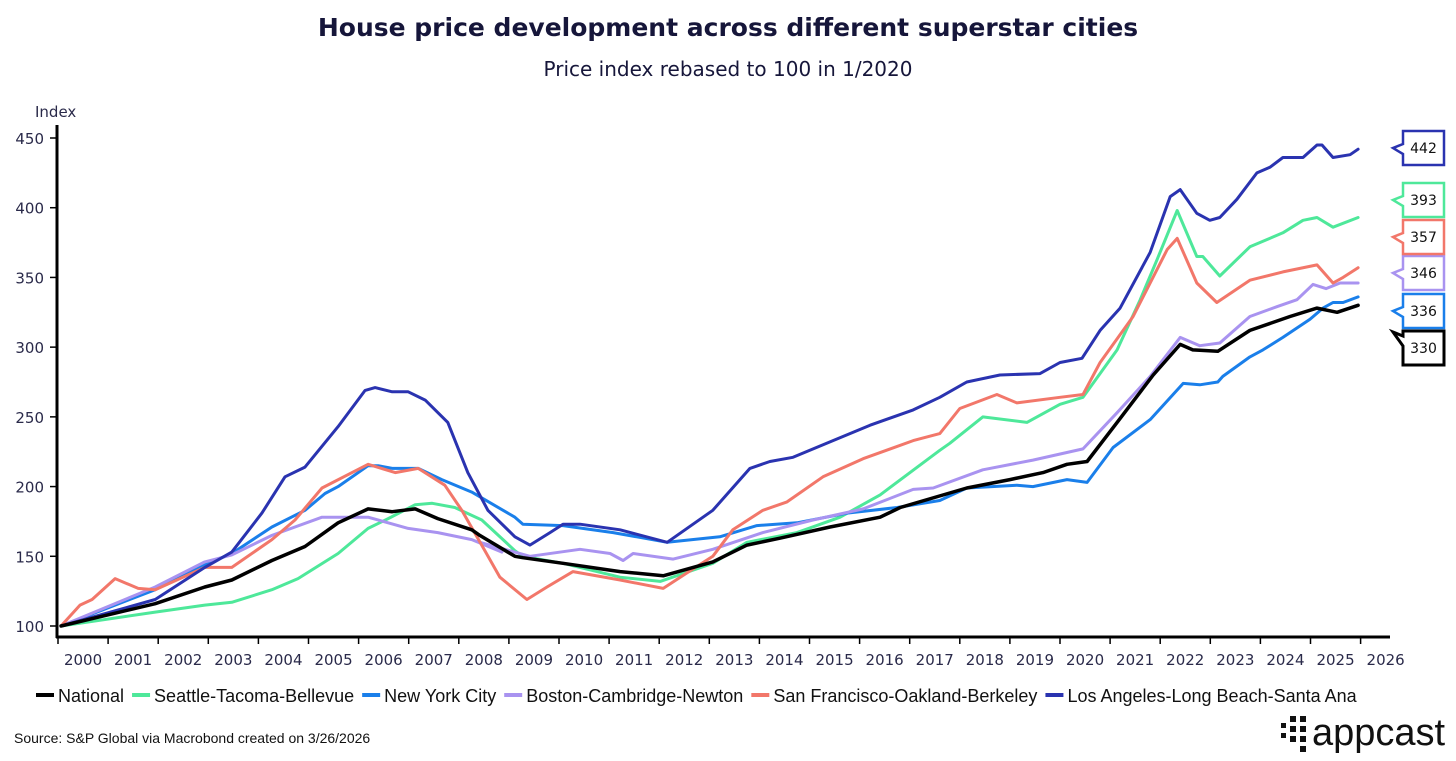  I want to click on x-tick-label: 2019, so click(1035, 660).